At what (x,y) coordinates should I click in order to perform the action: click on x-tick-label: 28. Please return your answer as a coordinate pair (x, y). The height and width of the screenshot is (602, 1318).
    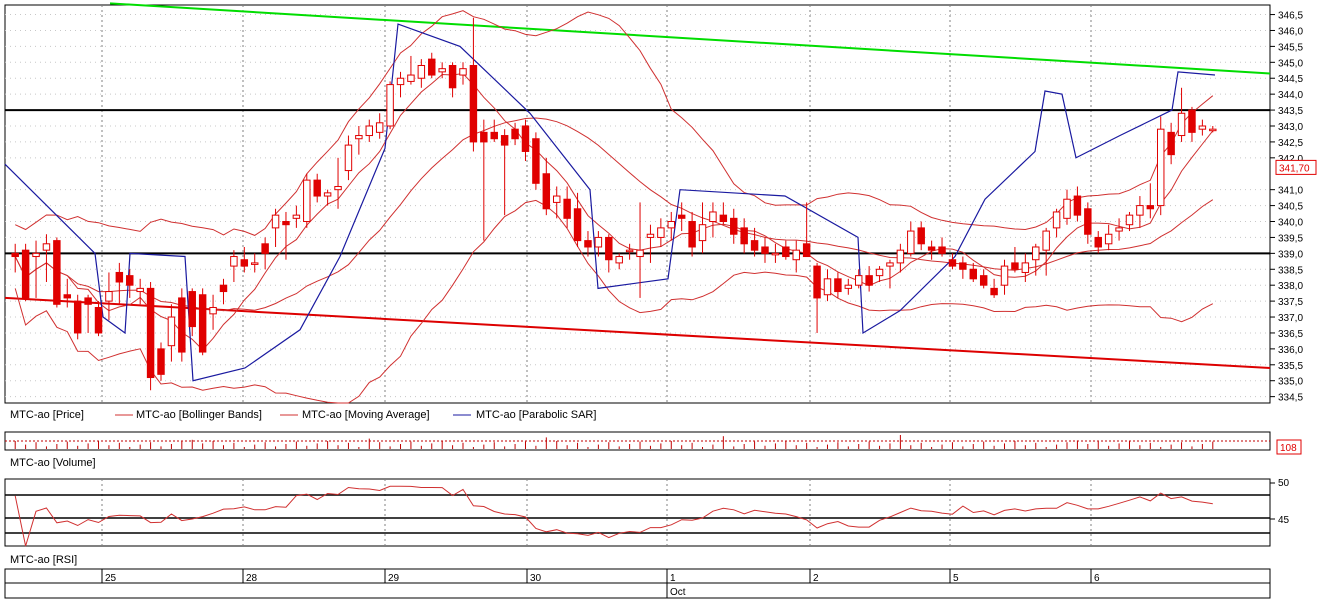
    Looking at the image, I should click on (252, 578).